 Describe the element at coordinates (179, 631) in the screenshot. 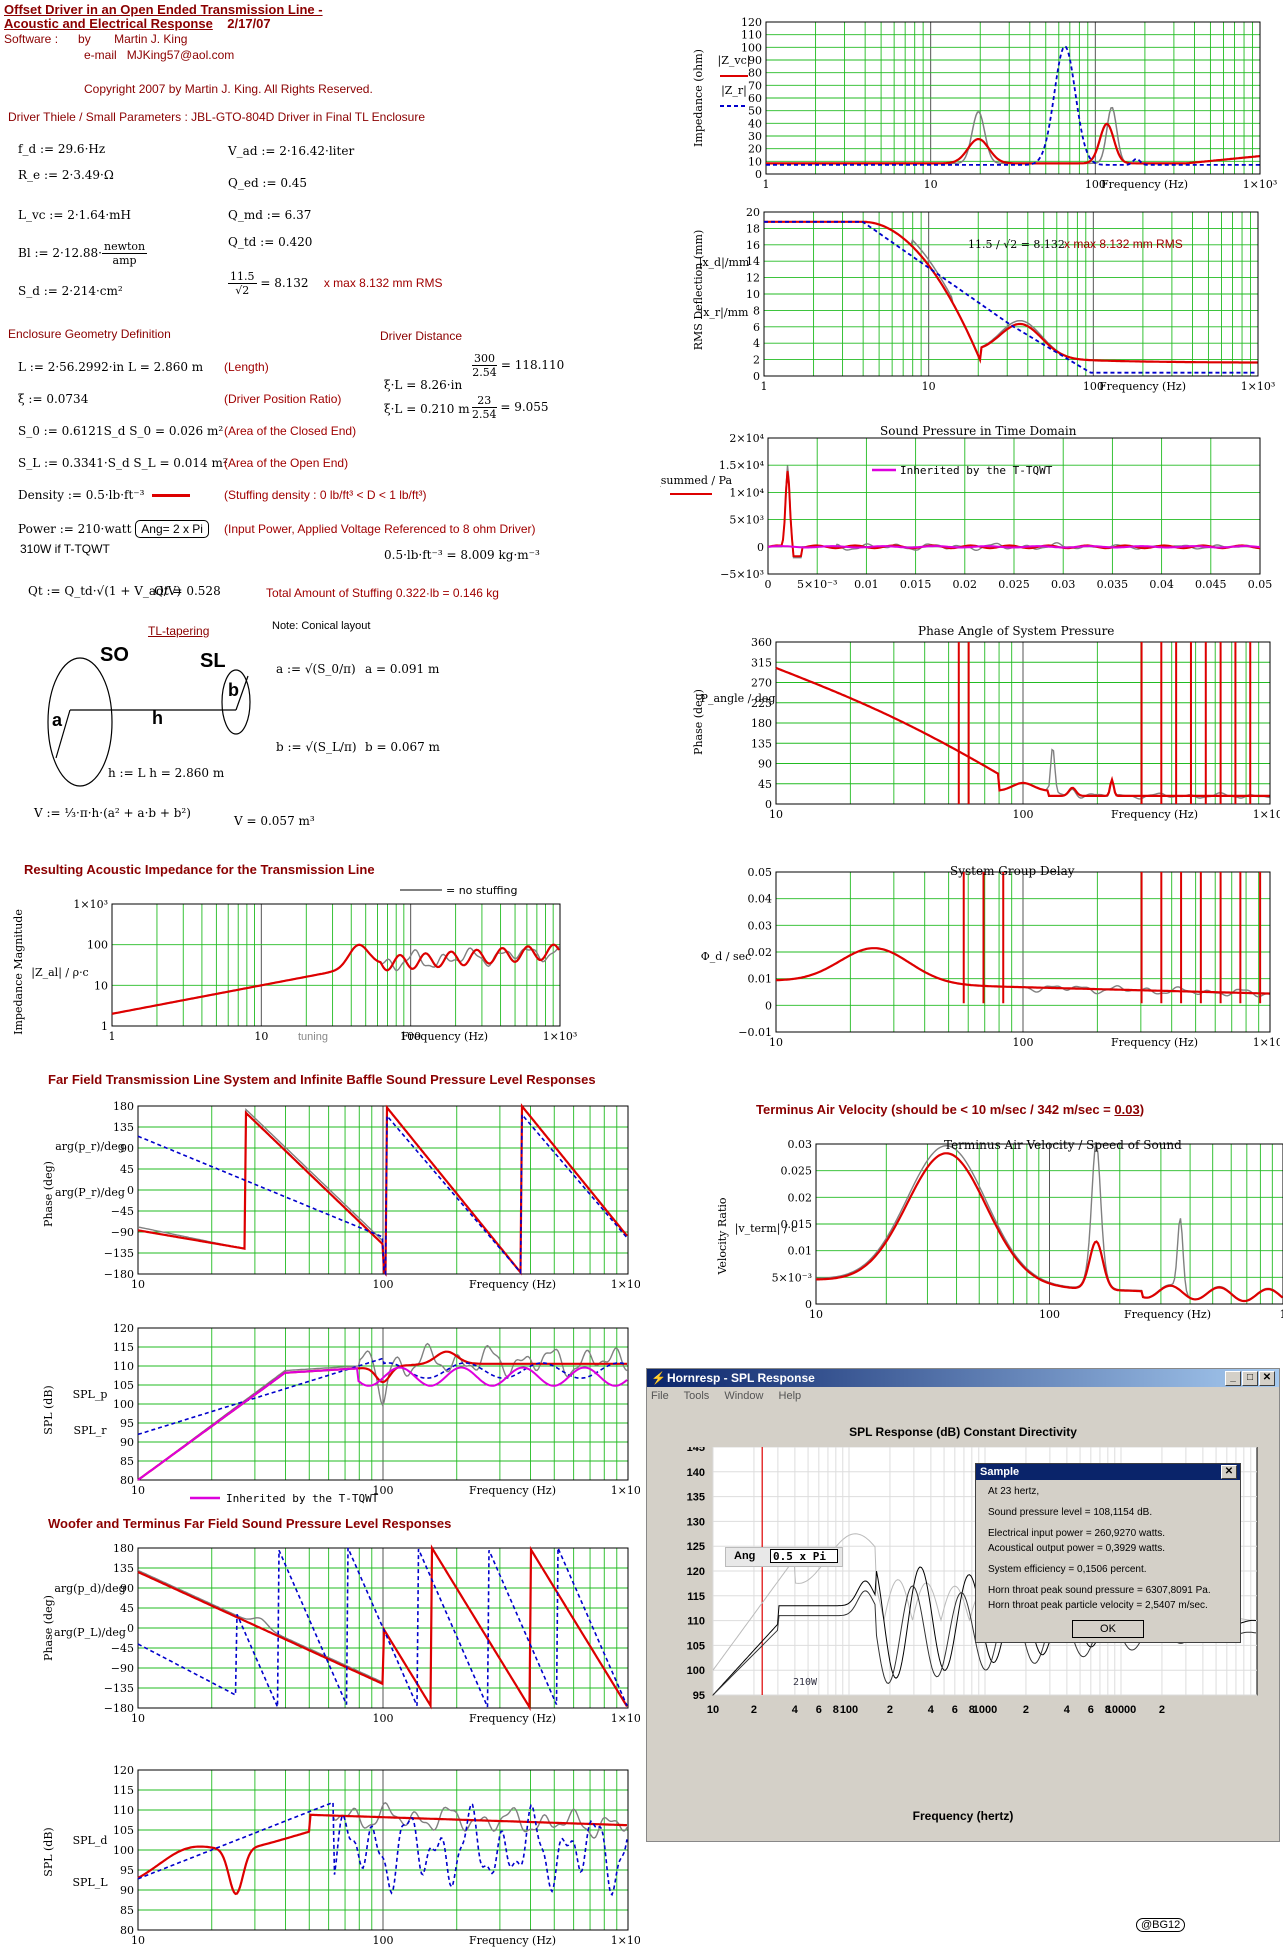

I see `tl-tapering-link: TL-tapering` at that location.